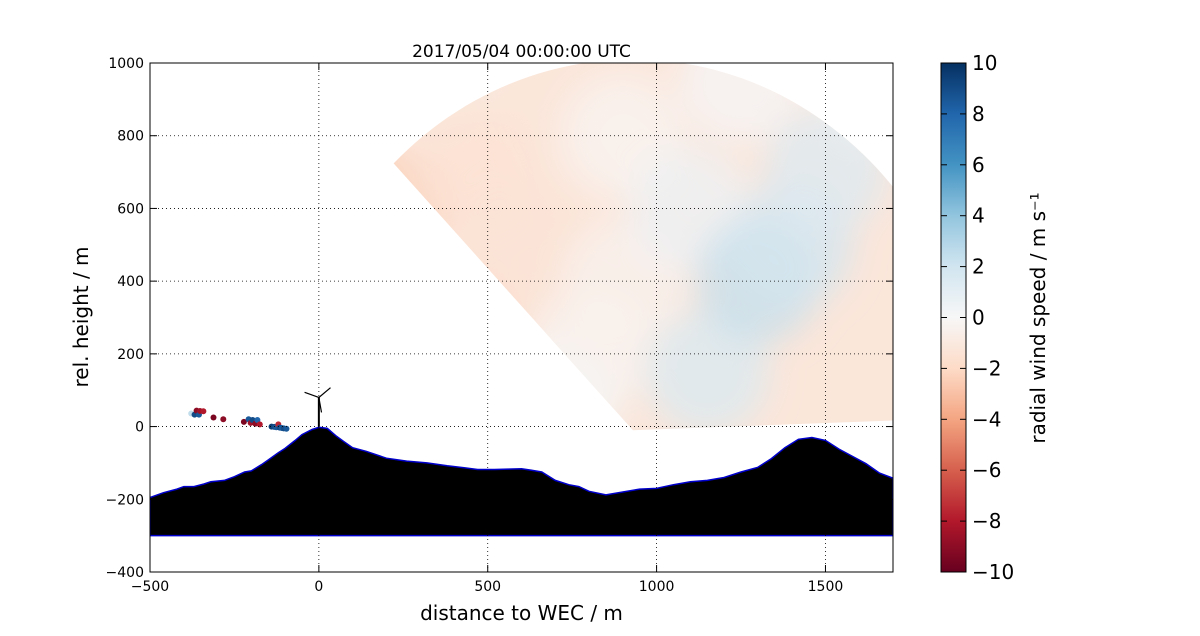 Image resolution: width=1200 pixels, height=636 pixels. What do you see at coordinates (521, 613) in the screenshot?
I see `x-axis-label: distance to WEC / m` at bounding box center [521, 613].